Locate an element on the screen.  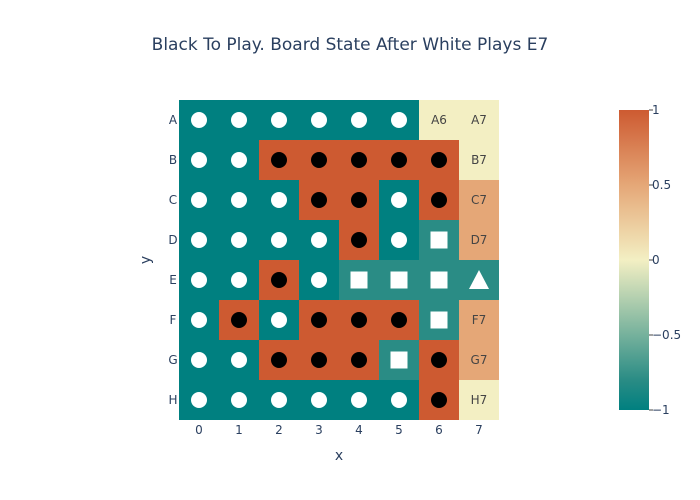
white-stone-d2 is located at coordinates (279, 240).